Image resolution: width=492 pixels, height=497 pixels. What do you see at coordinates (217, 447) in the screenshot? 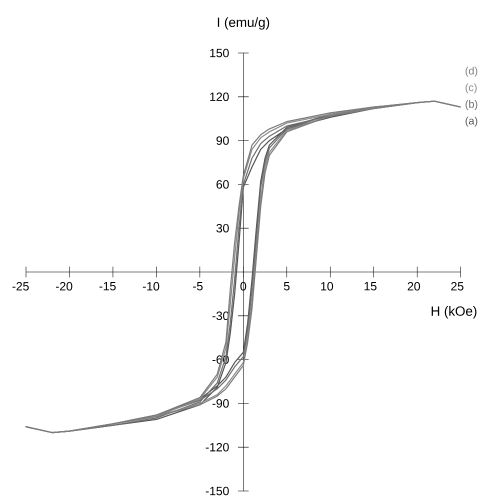
I see `y-tick-label: -120` at bounding box center [217, 447].